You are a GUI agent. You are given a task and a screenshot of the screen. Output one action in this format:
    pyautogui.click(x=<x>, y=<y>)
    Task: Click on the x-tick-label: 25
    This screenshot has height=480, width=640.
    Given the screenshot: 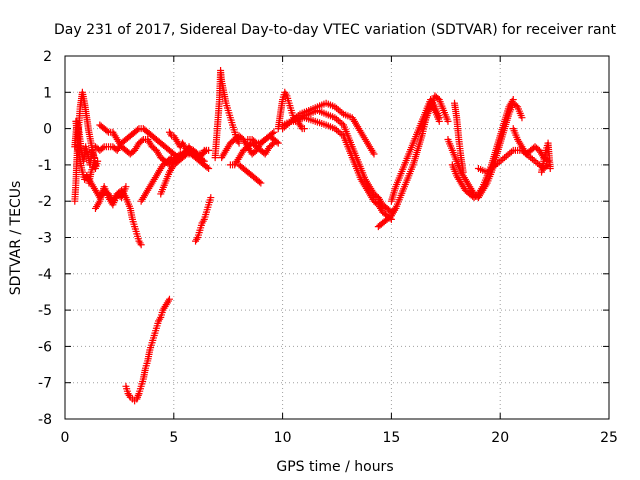 What is the action you would take?
    pyautogui.click(x=609, y=438)
    